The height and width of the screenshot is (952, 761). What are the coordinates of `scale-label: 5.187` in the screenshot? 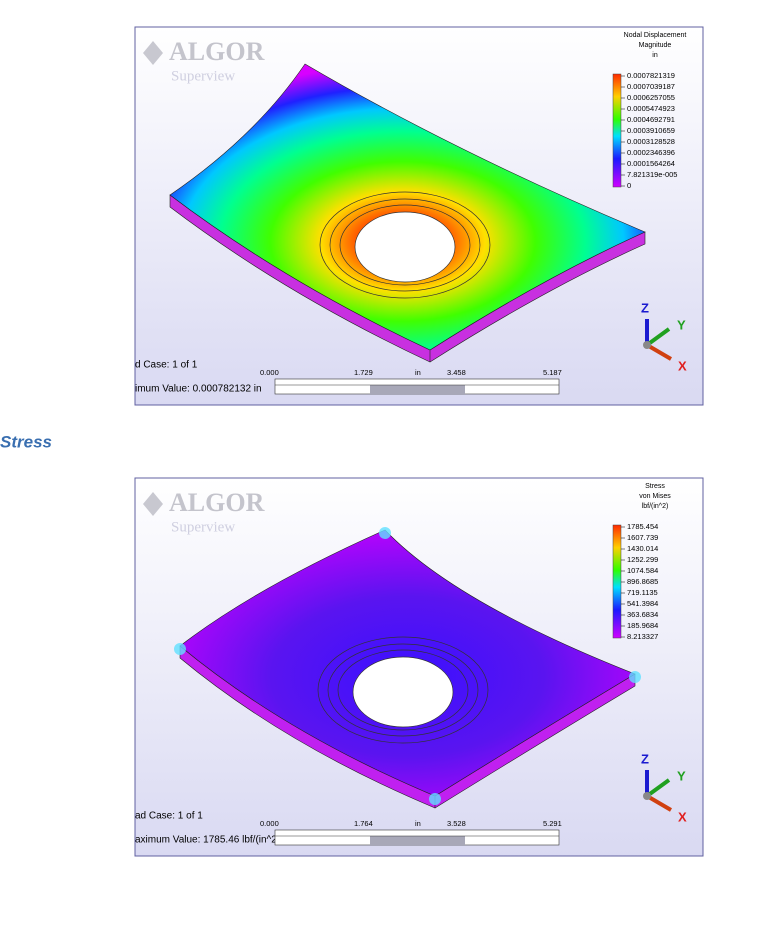 It's located at (552, 372).